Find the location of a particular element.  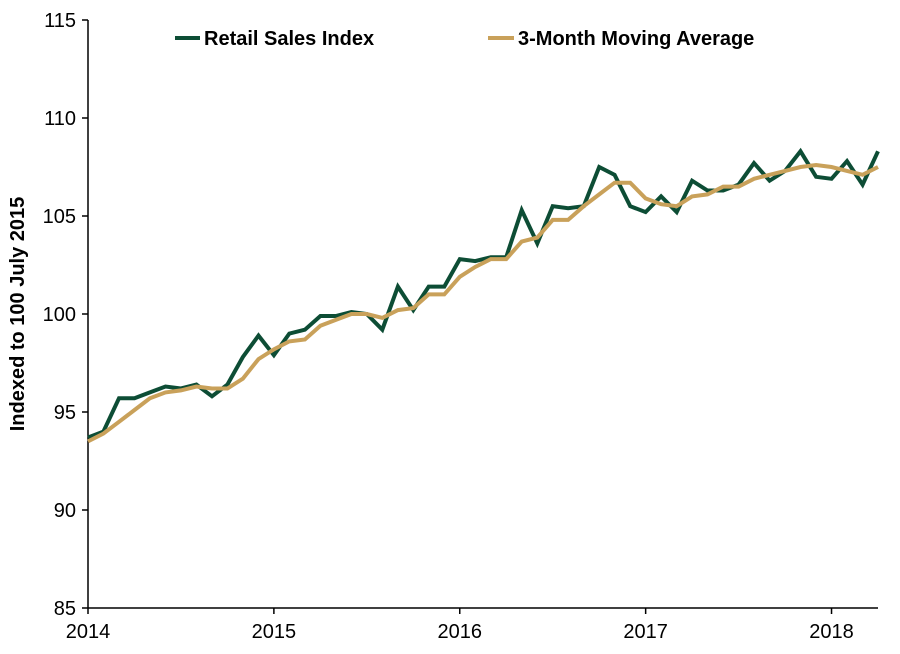

y-axis-title: Indexed to 100 July 2015 is located at coordinates (18, 314).